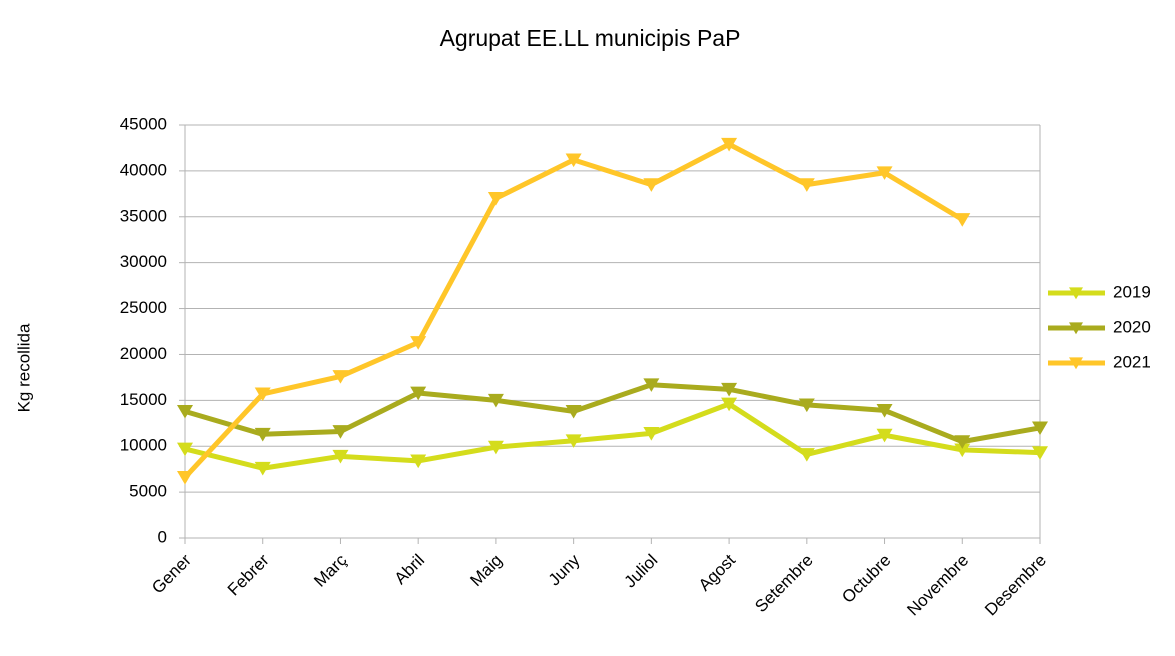  What do you see at coordinates (1132, 326) in the screenshot?
I see `legend-label: 2020` at bounding box center [1132, 326].